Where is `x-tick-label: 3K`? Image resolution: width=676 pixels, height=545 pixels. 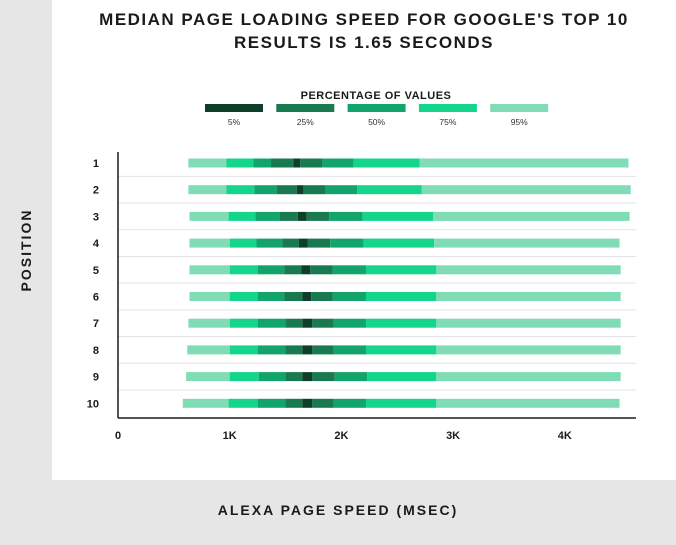 x-tick-label: 3K is located at coordinates (453, 436).